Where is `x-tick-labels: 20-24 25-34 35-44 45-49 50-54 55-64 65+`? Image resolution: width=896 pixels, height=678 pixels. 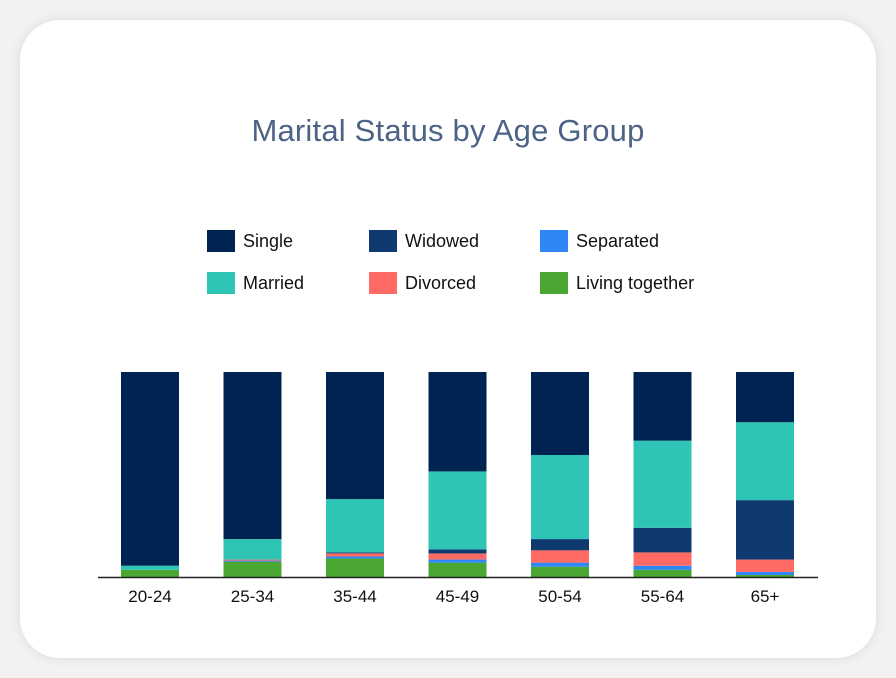
x-tick-labels: 20-24 25-34 35-44 45-49 50-54 55-64 65+ is located at coordinates (453, 596).